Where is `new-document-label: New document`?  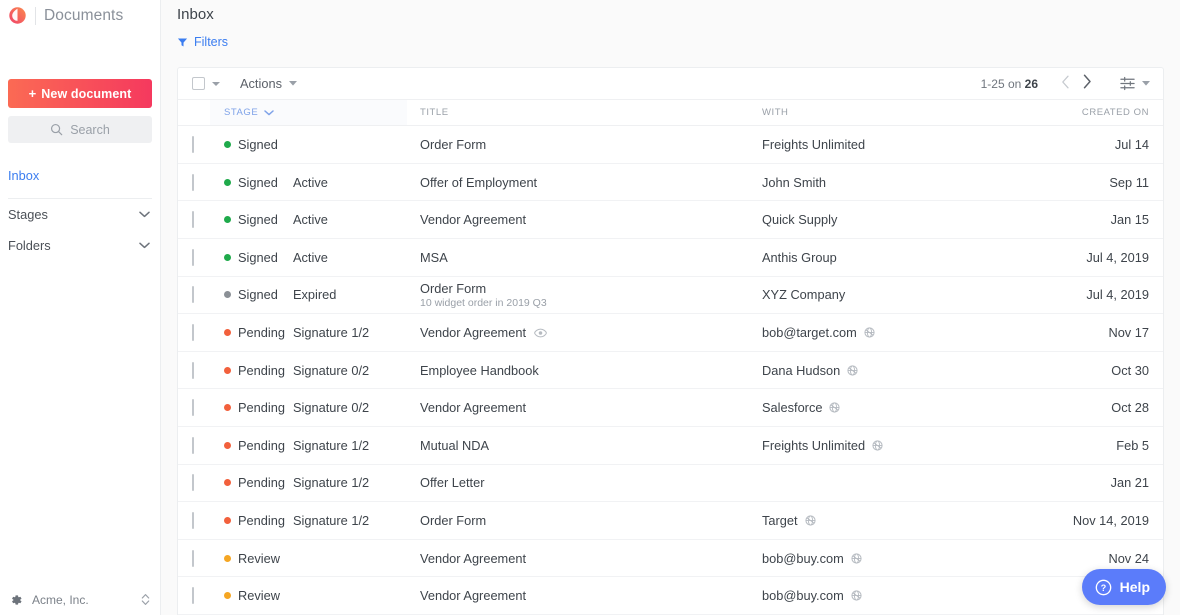
new-document-label: New document is located at coordinates (86, 93).